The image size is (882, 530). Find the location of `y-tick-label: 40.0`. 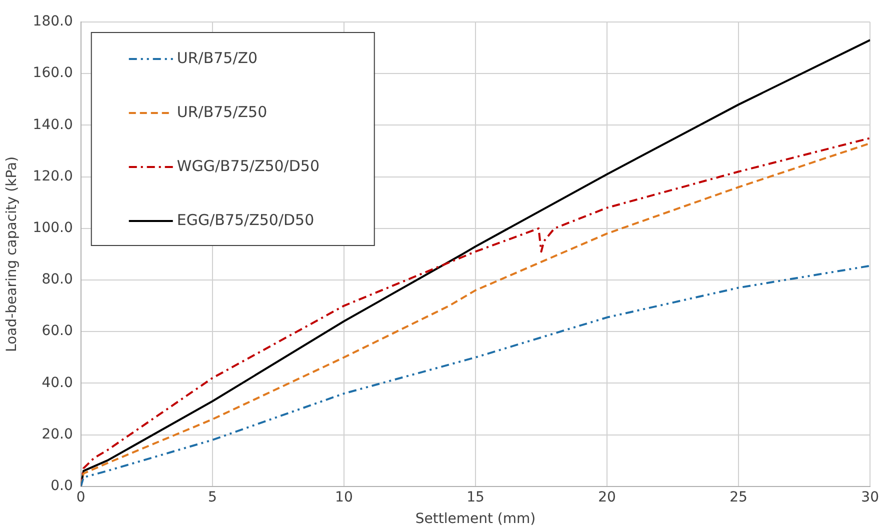

y-tick-label: 40.0 is located at coordinates (57, 382).